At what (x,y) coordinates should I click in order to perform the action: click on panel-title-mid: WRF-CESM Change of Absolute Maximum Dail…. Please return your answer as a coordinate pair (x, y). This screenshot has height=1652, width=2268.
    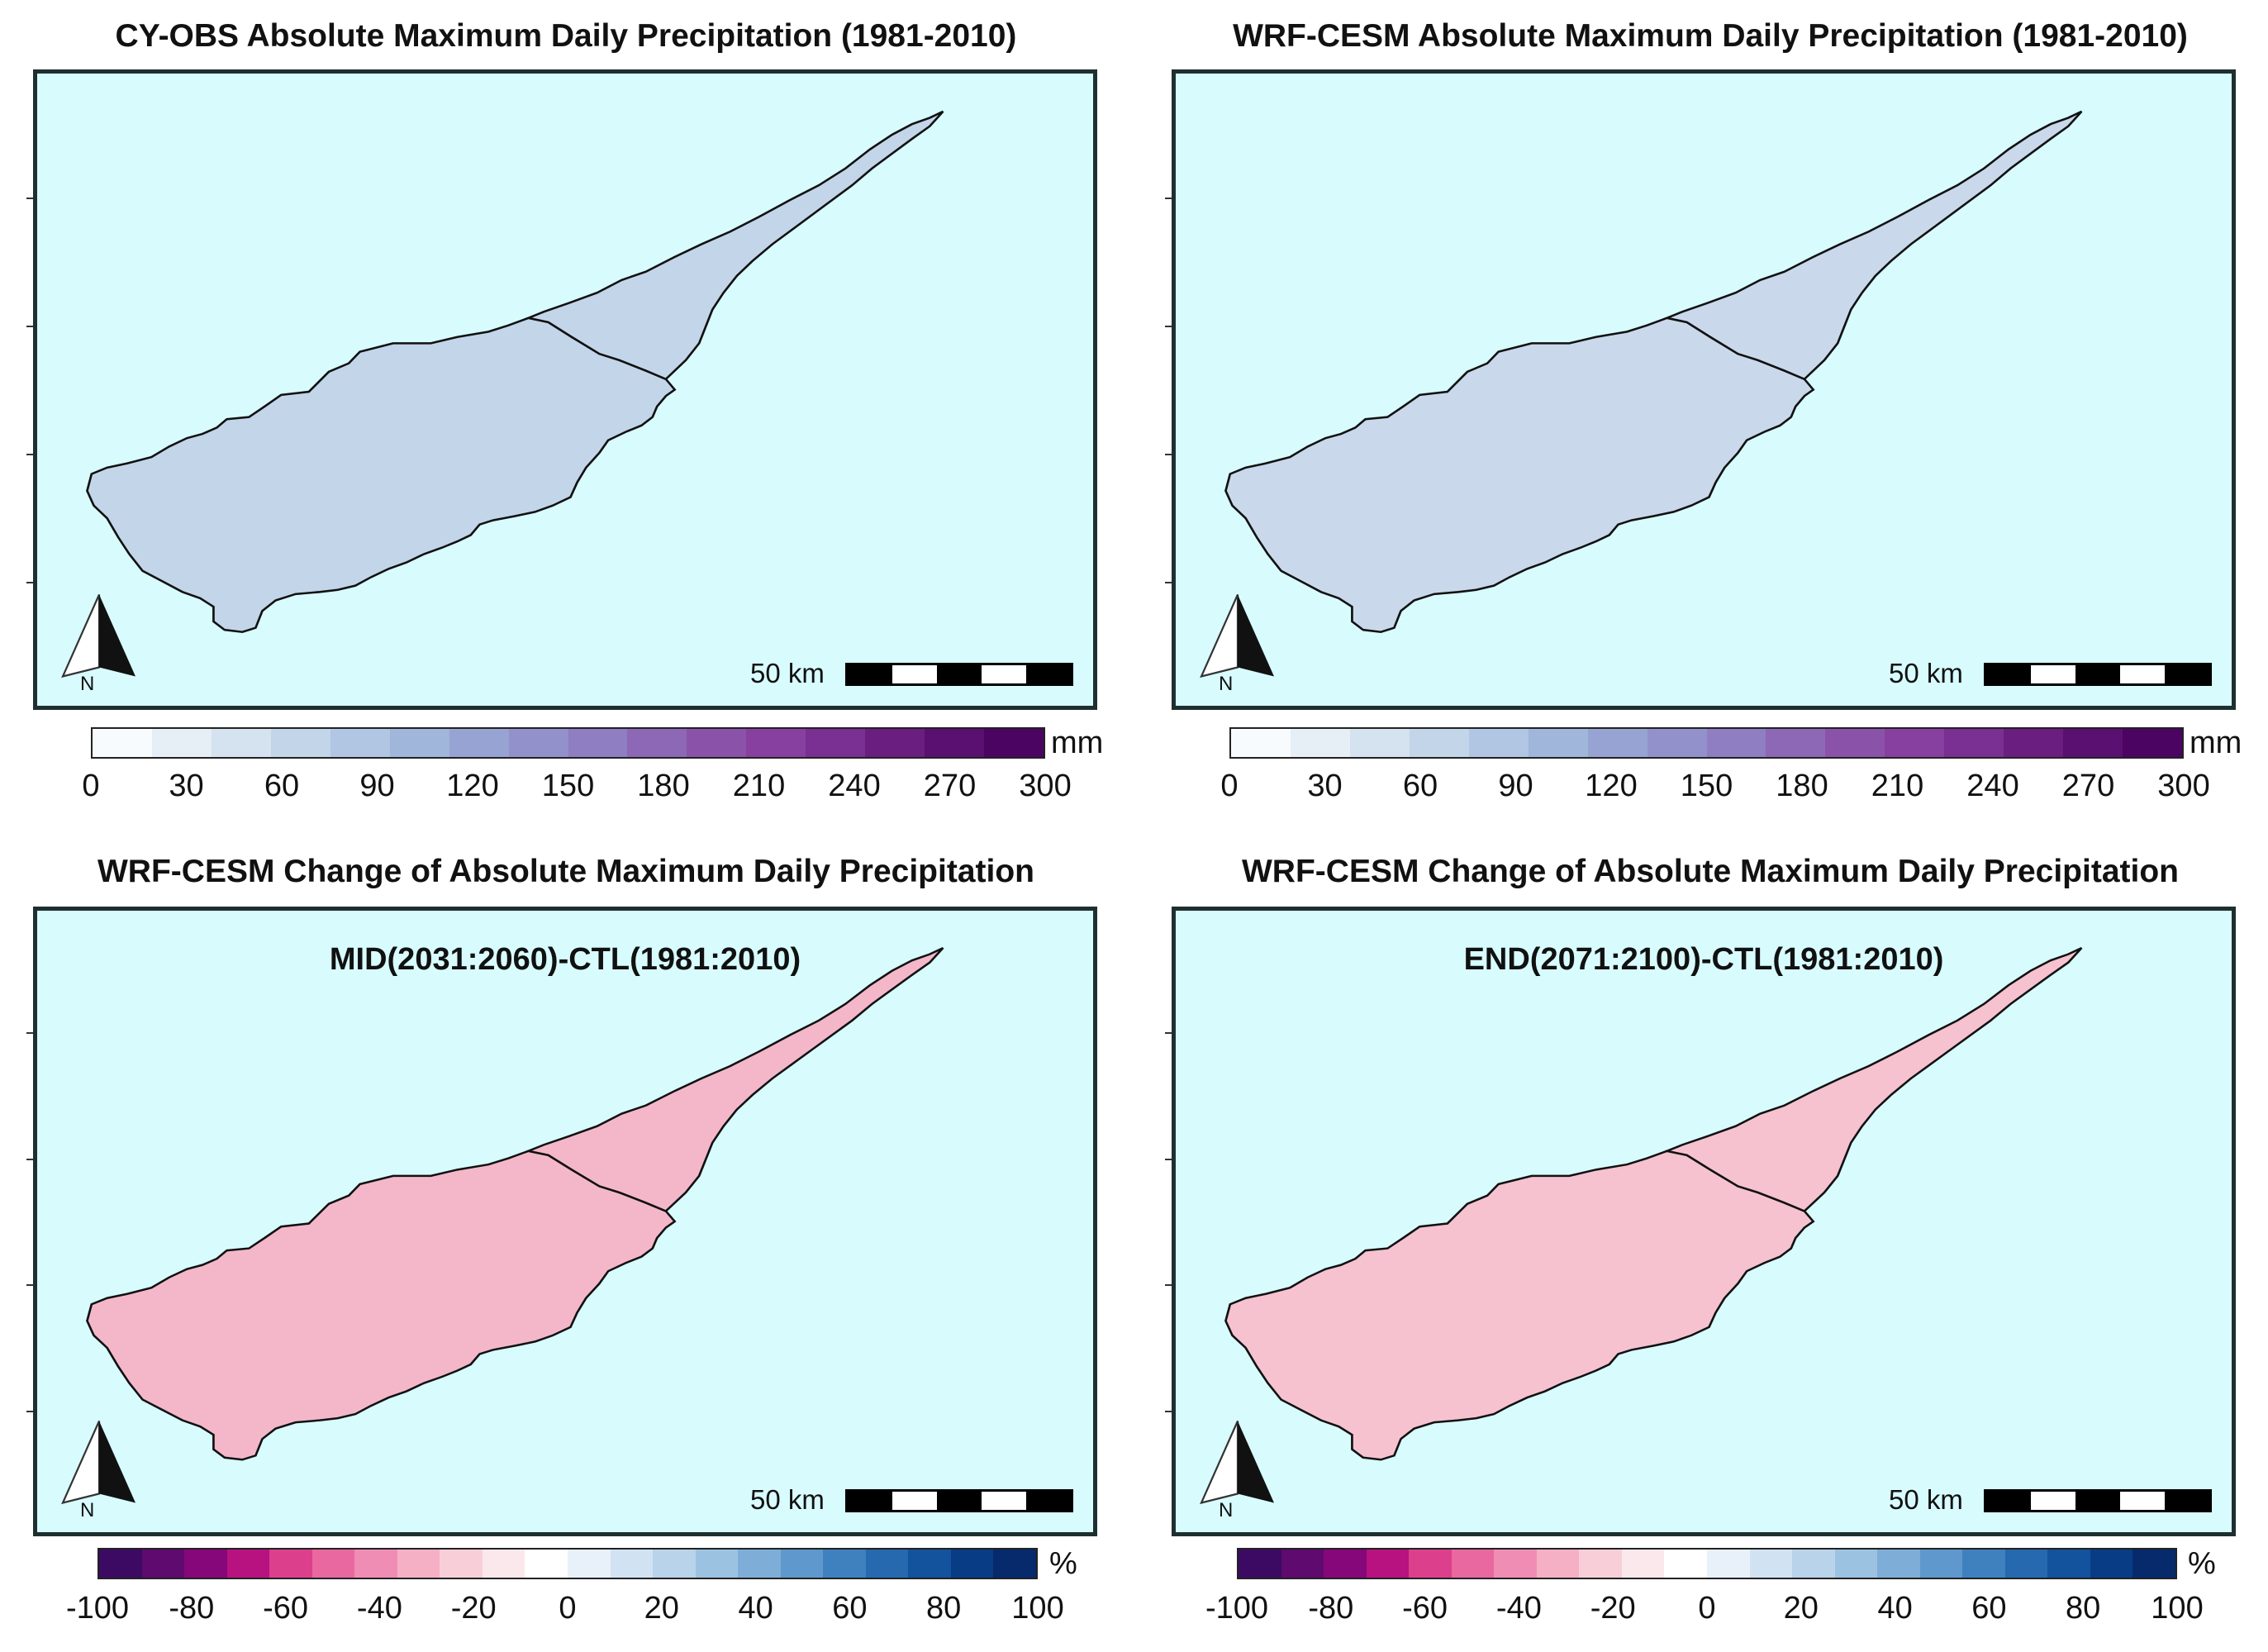
    Looking at the image, I should click on (565, 871).